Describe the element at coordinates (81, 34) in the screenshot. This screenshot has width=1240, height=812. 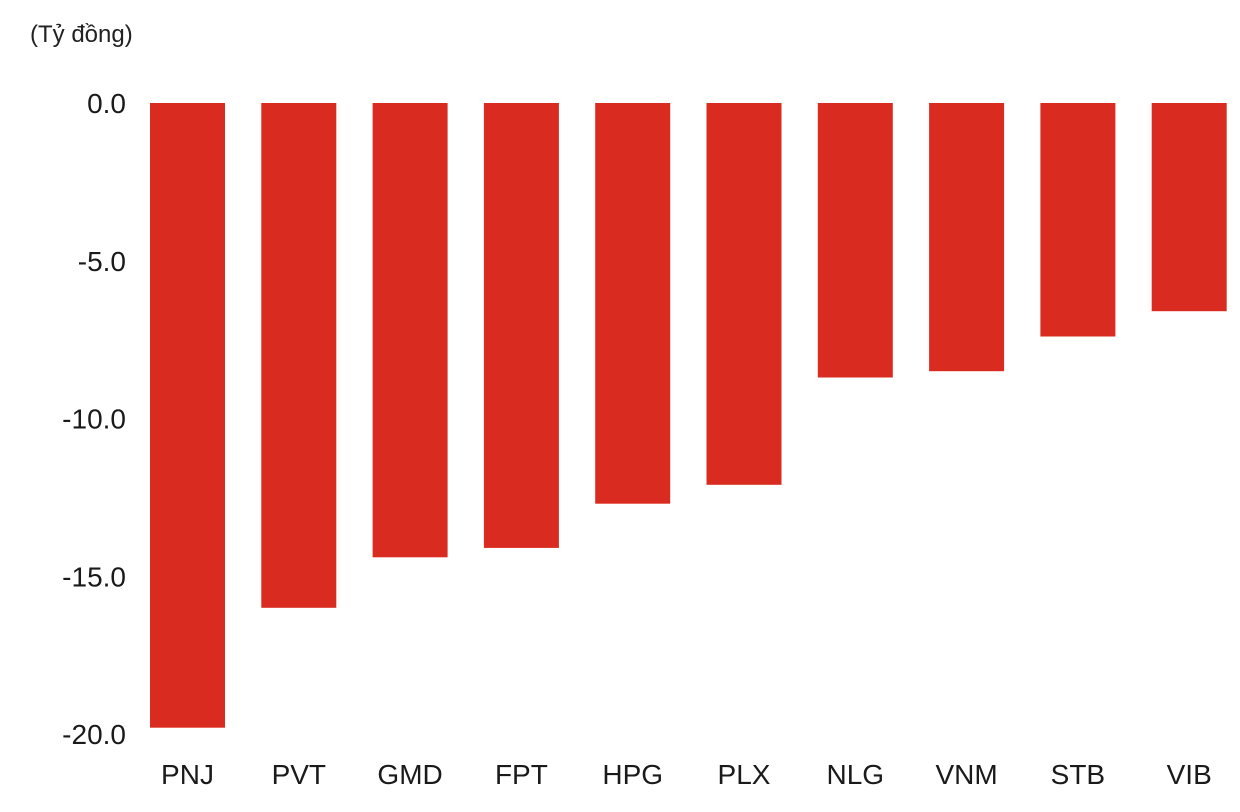
I see `y-axis-unit-label: (Tỷ đồng)` at that location.